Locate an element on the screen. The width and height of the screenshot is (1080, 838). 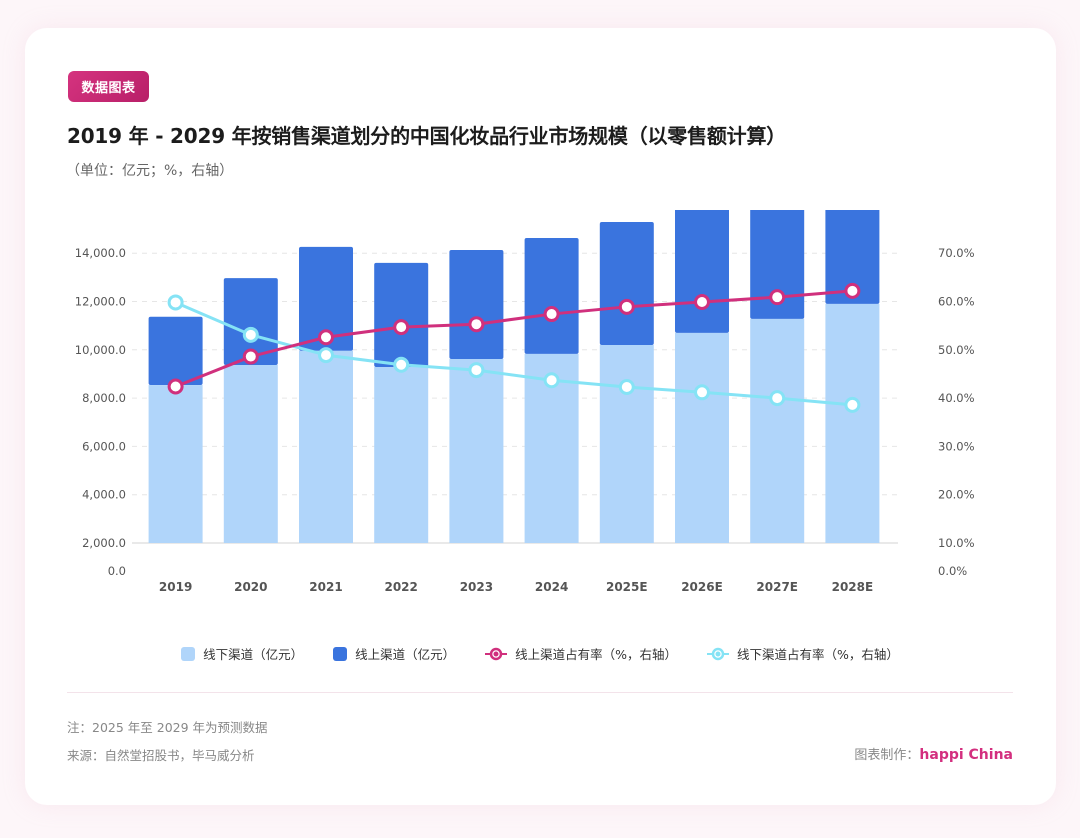
right-tick-label: 70.0% is located at coordinates (956, 253).